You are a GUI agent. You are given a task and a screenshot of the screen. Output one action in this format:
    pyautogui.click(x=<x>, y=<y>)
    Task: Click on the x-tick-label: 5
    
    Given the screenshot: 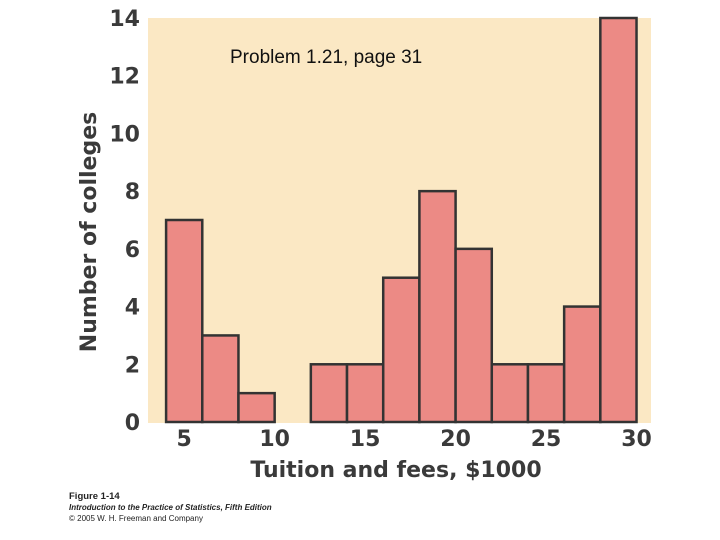 What is the action you would take?
    pyautogui.click(x=184, y=439)
    